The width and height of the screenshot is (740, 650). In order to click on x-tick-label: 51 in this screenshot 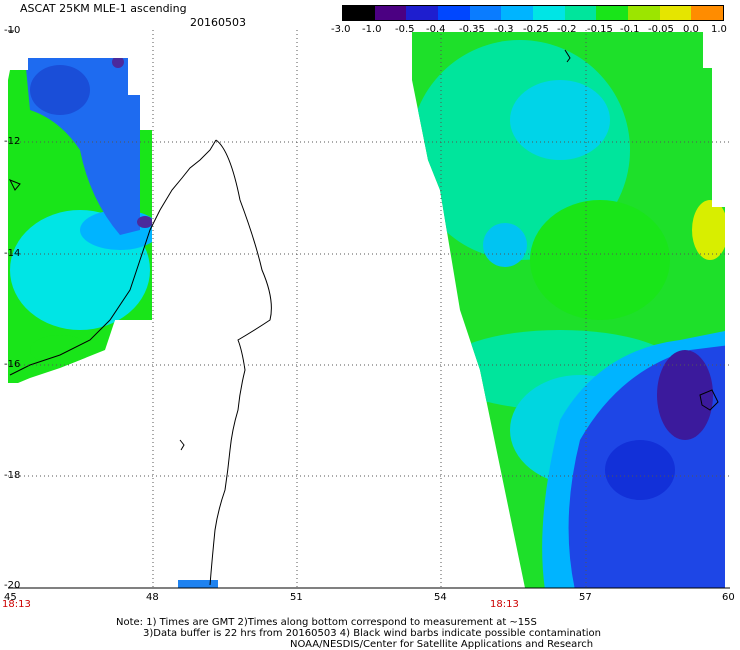, I will do `click(296, 597)`.